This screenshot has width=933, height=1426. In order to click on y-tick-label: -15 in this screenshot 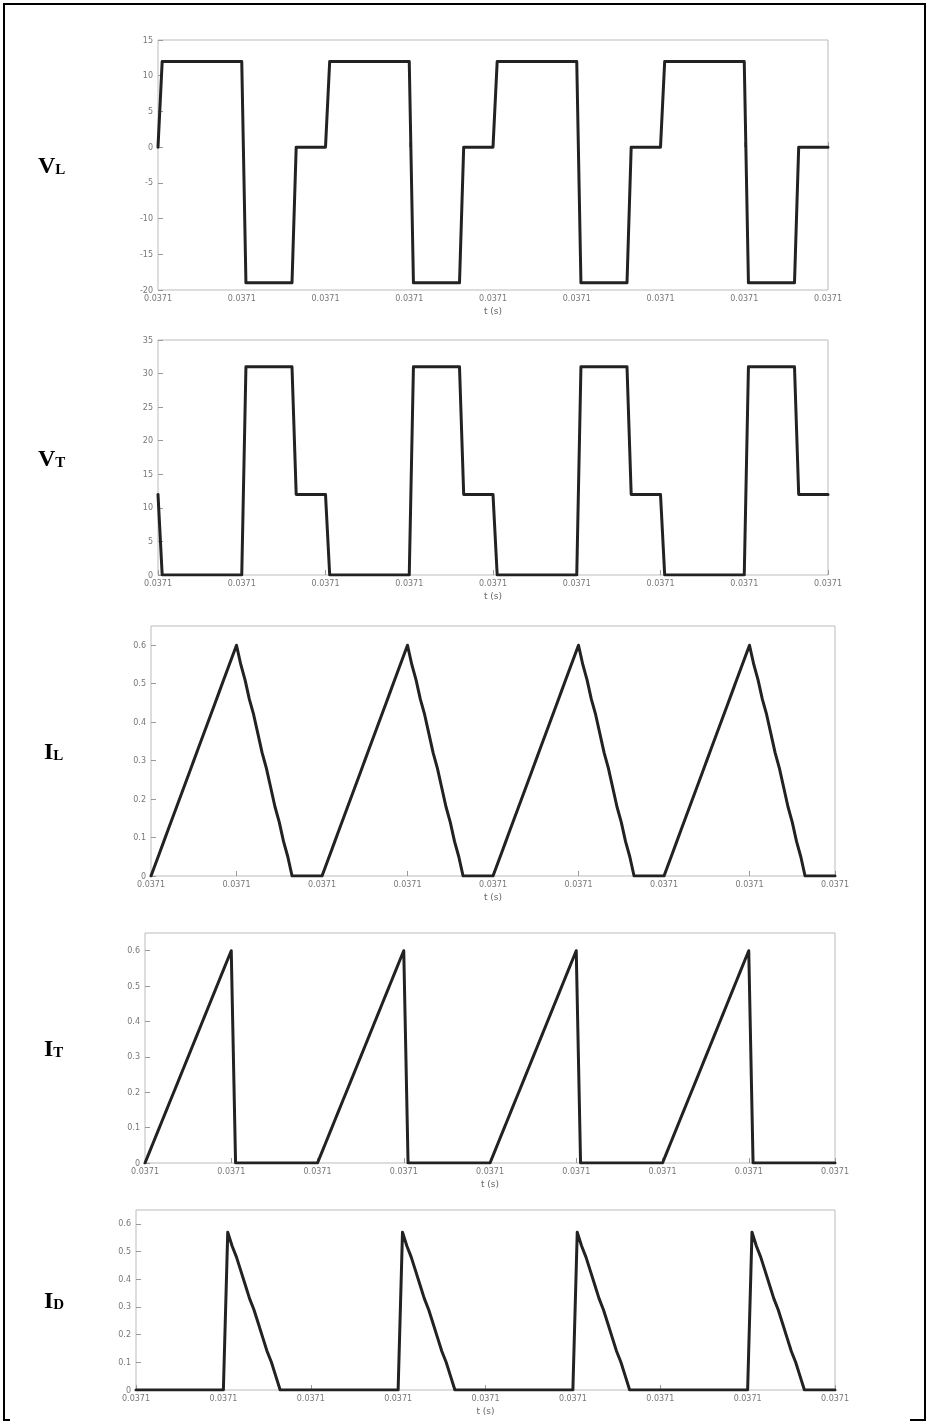, I will do `click(146, 254)`.